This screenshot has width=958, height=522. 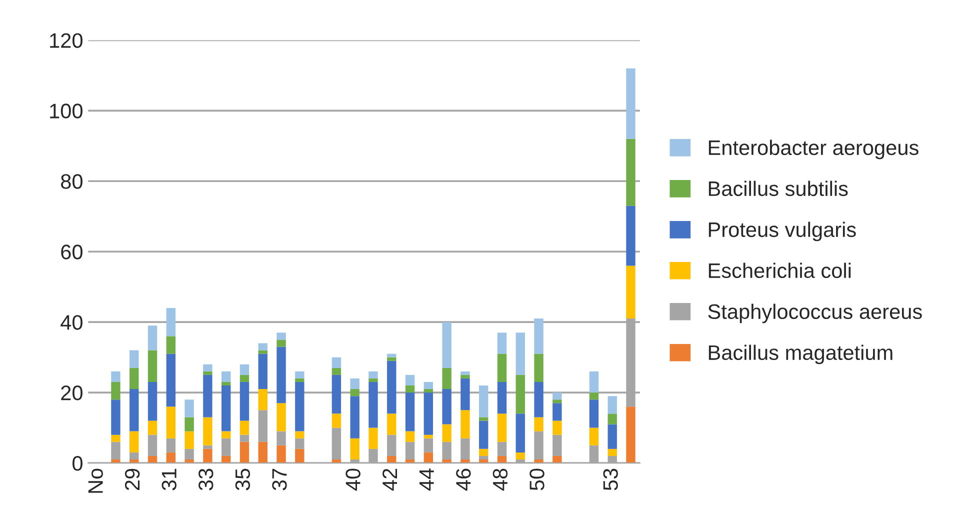 I want to click on x-tick-label: 37, so click(x=279, y=479).